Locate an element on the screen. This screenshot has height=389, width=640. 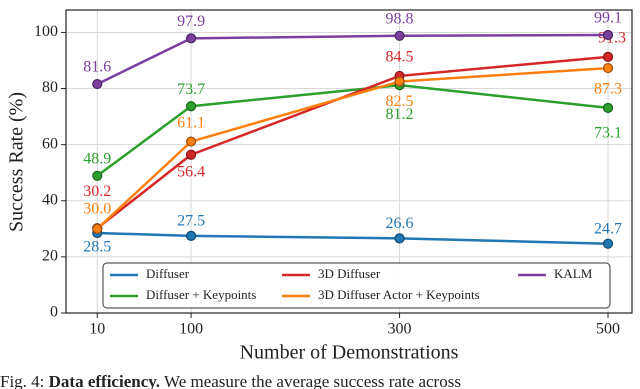
y-tick-label: 20 is located at coordinates (50, 256).